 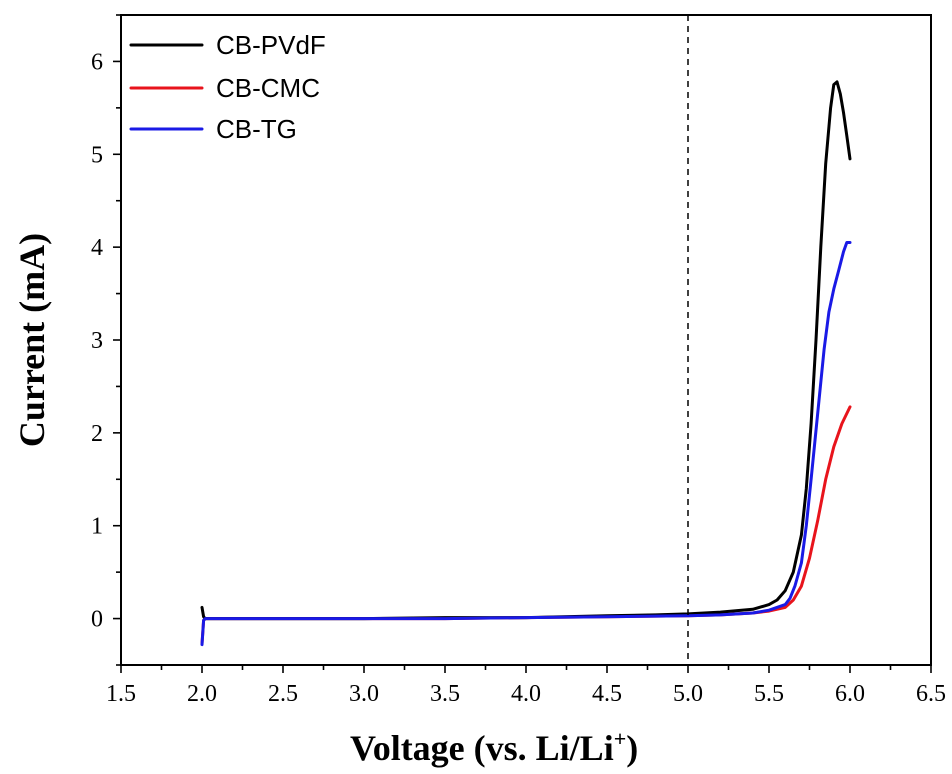 What do you see at coordinates (97, 62) in the screenshot?
I see `y-tick-label: 6` at bounding box center [97, 62].